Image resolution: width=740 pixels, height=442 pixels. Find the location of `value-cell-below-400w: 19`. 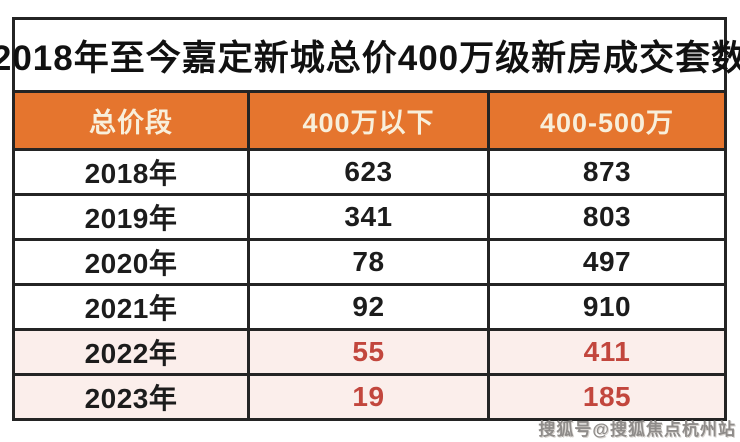

value-cell-below-400w: 19 is located at coordinates (370, 397).